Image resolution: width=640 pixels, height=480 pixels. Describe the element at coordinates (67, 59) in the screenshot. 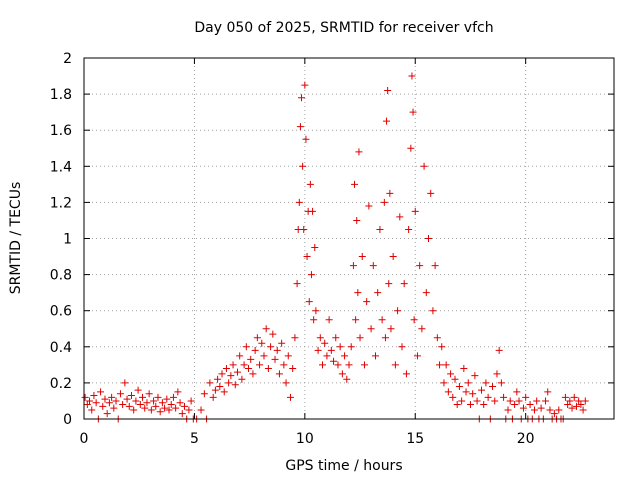

I see `y-tick-label: 2` at that location.